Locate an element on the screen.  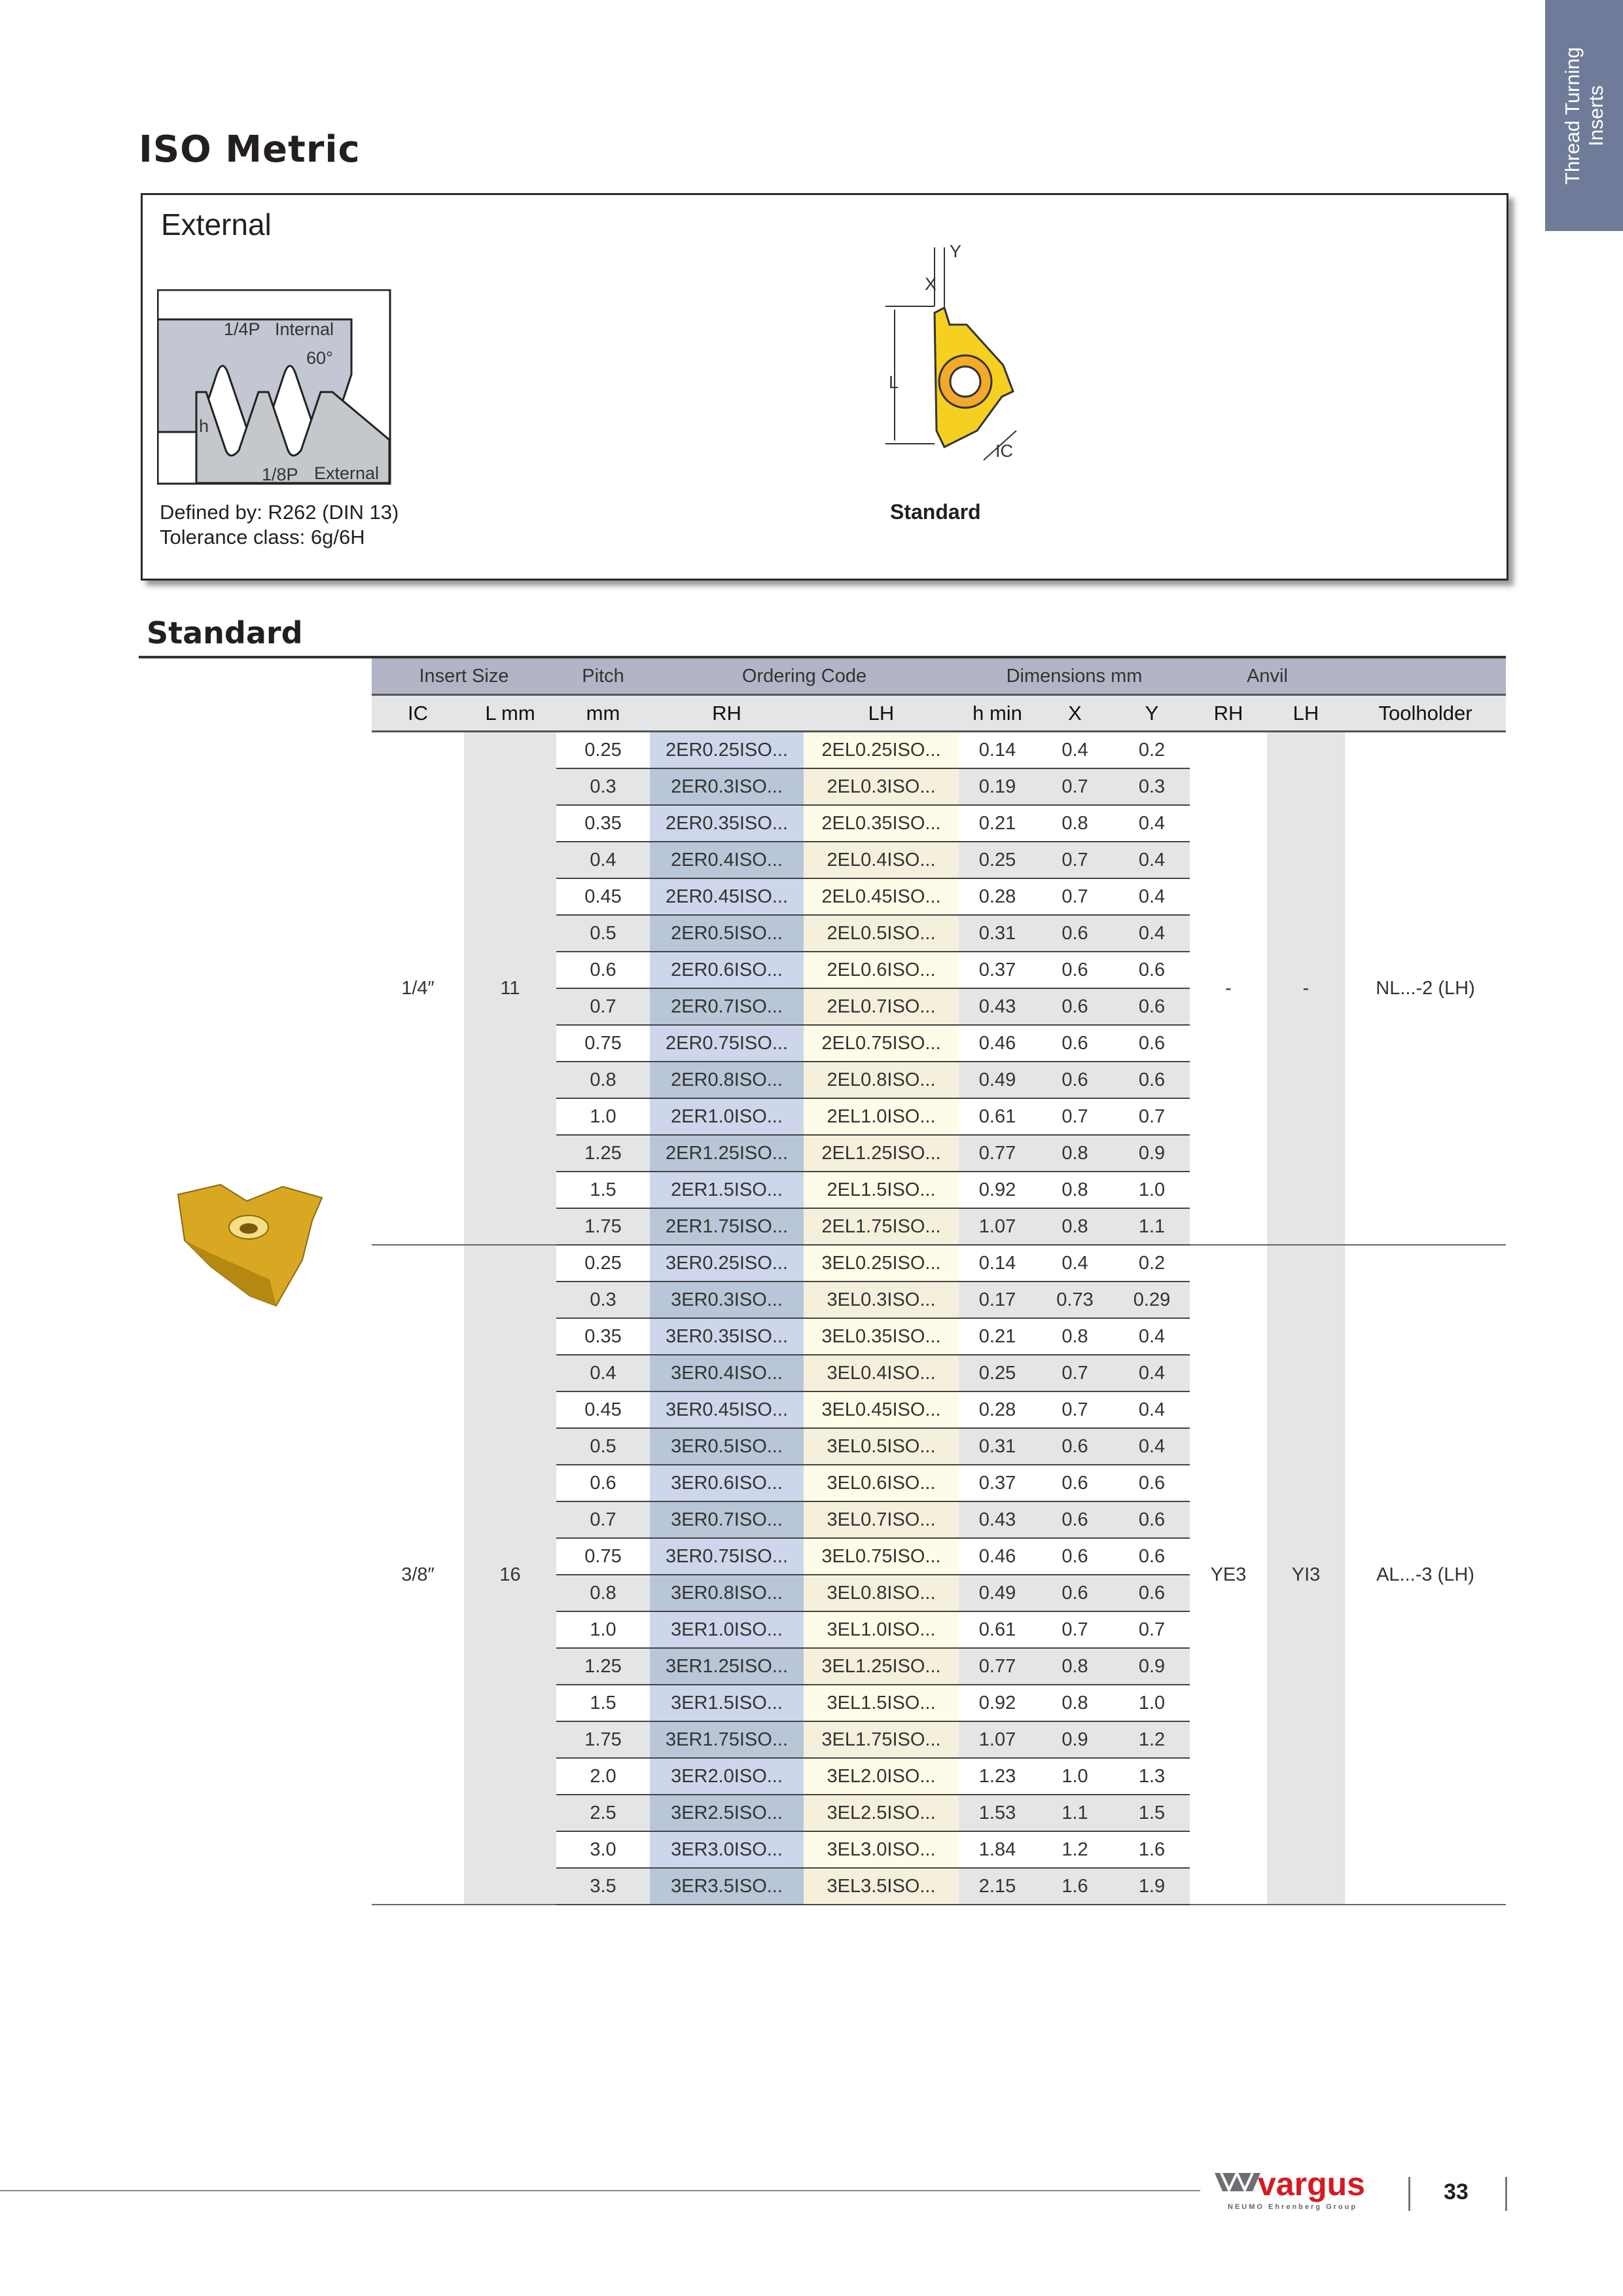
cell-pitch: 0.4 is located at coordinates (603, 860).